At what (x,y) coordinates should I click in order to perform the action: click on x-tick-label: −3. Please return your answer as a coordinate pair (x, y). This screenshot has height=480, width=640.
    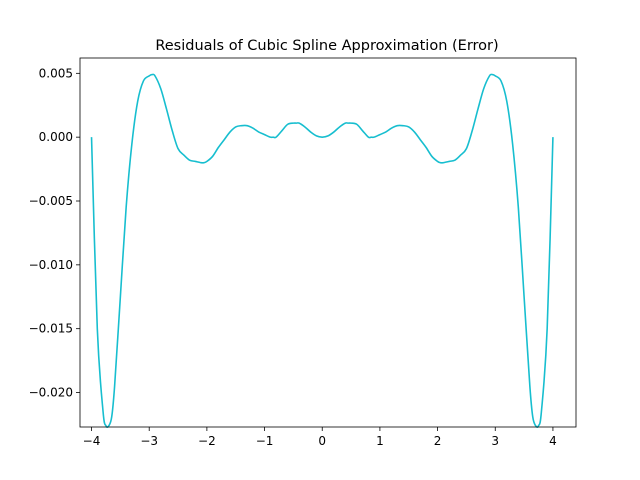
    Looking at the image, I should click on (149, 441).